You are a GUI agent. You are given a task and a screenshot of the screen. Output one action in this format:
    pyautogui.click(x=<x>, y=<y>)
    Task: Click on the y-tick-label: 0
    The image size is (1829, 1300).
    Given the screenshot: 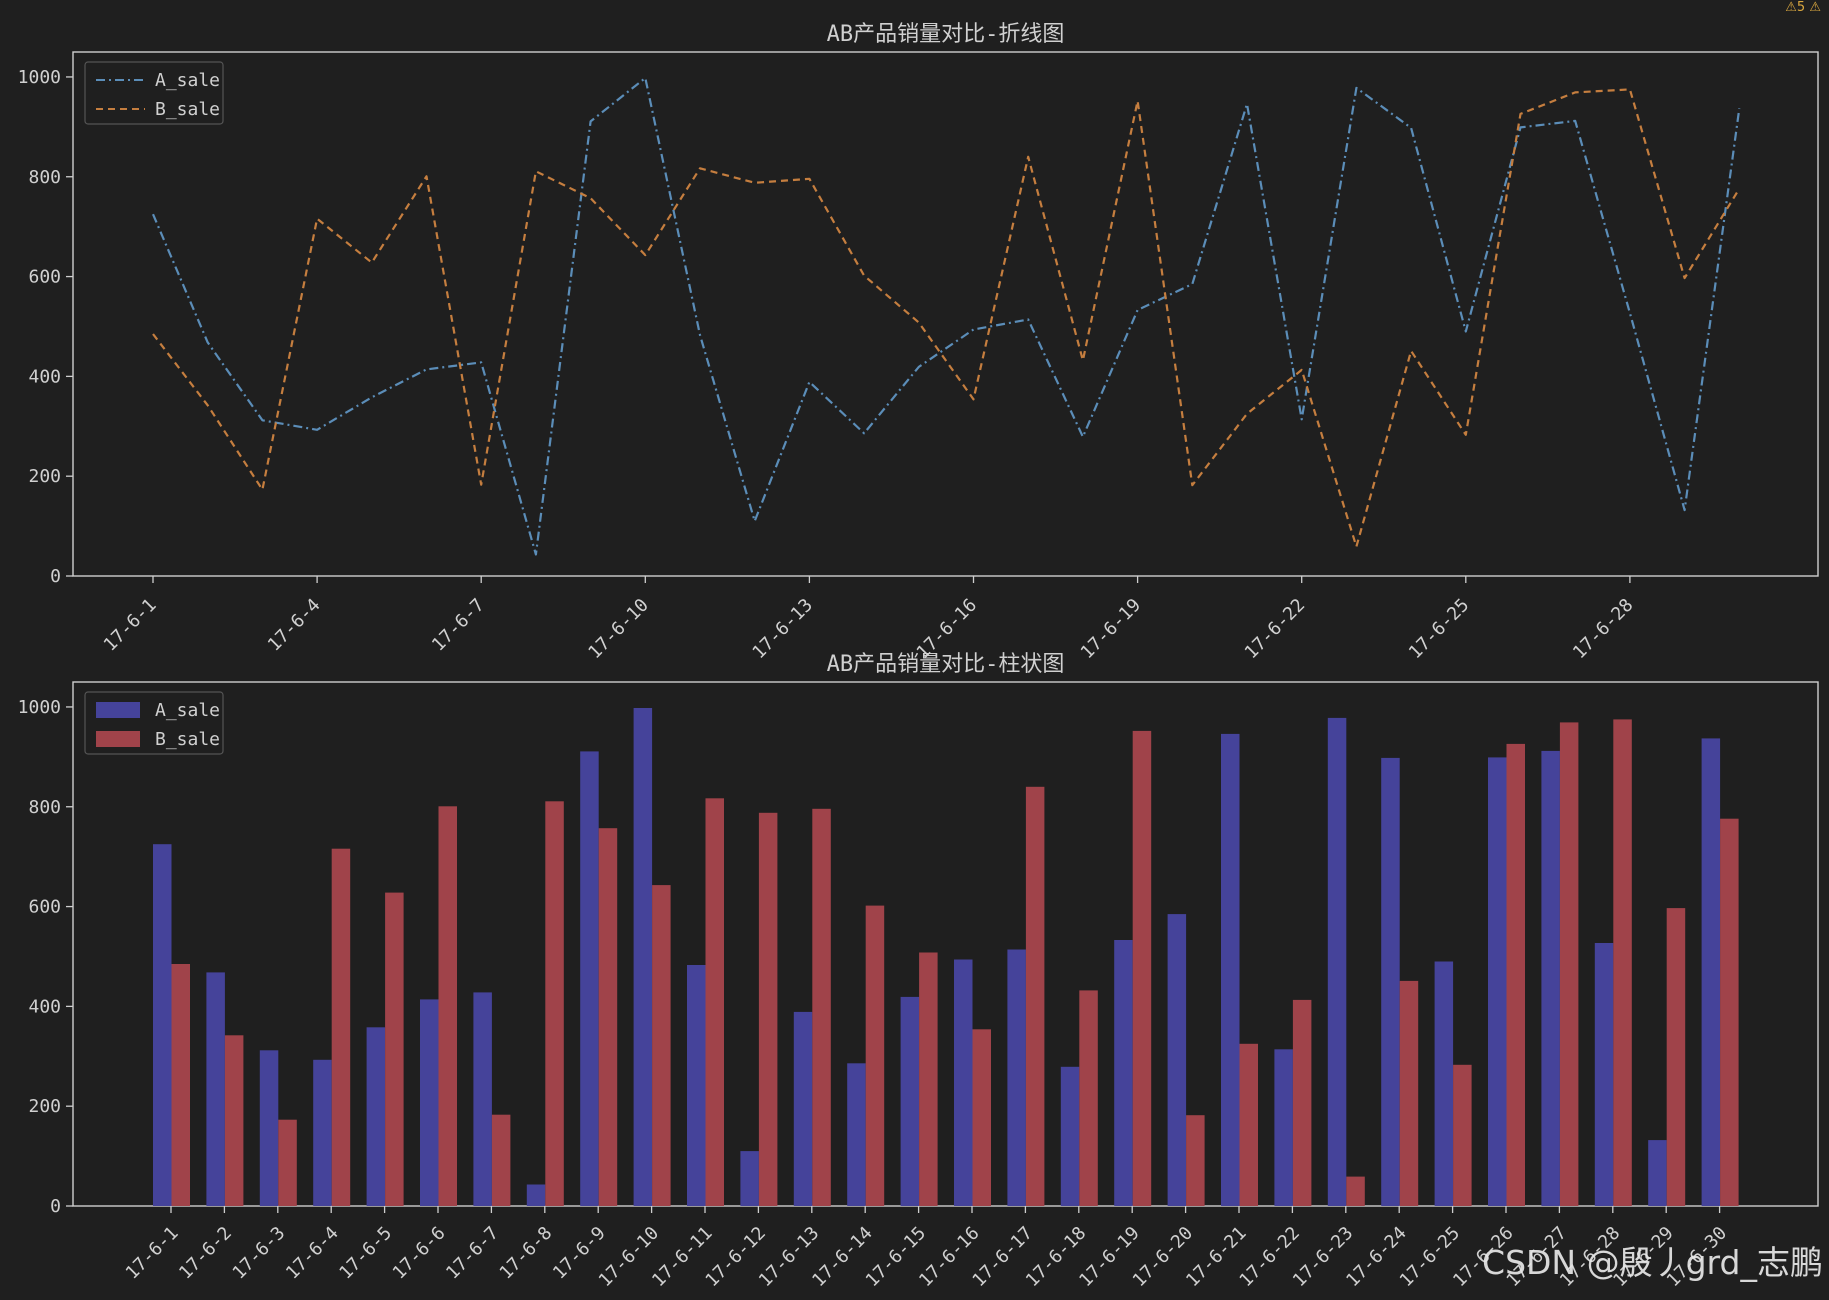 What is the action you would take?
    pyautogui.click(x=55, y=576)
    